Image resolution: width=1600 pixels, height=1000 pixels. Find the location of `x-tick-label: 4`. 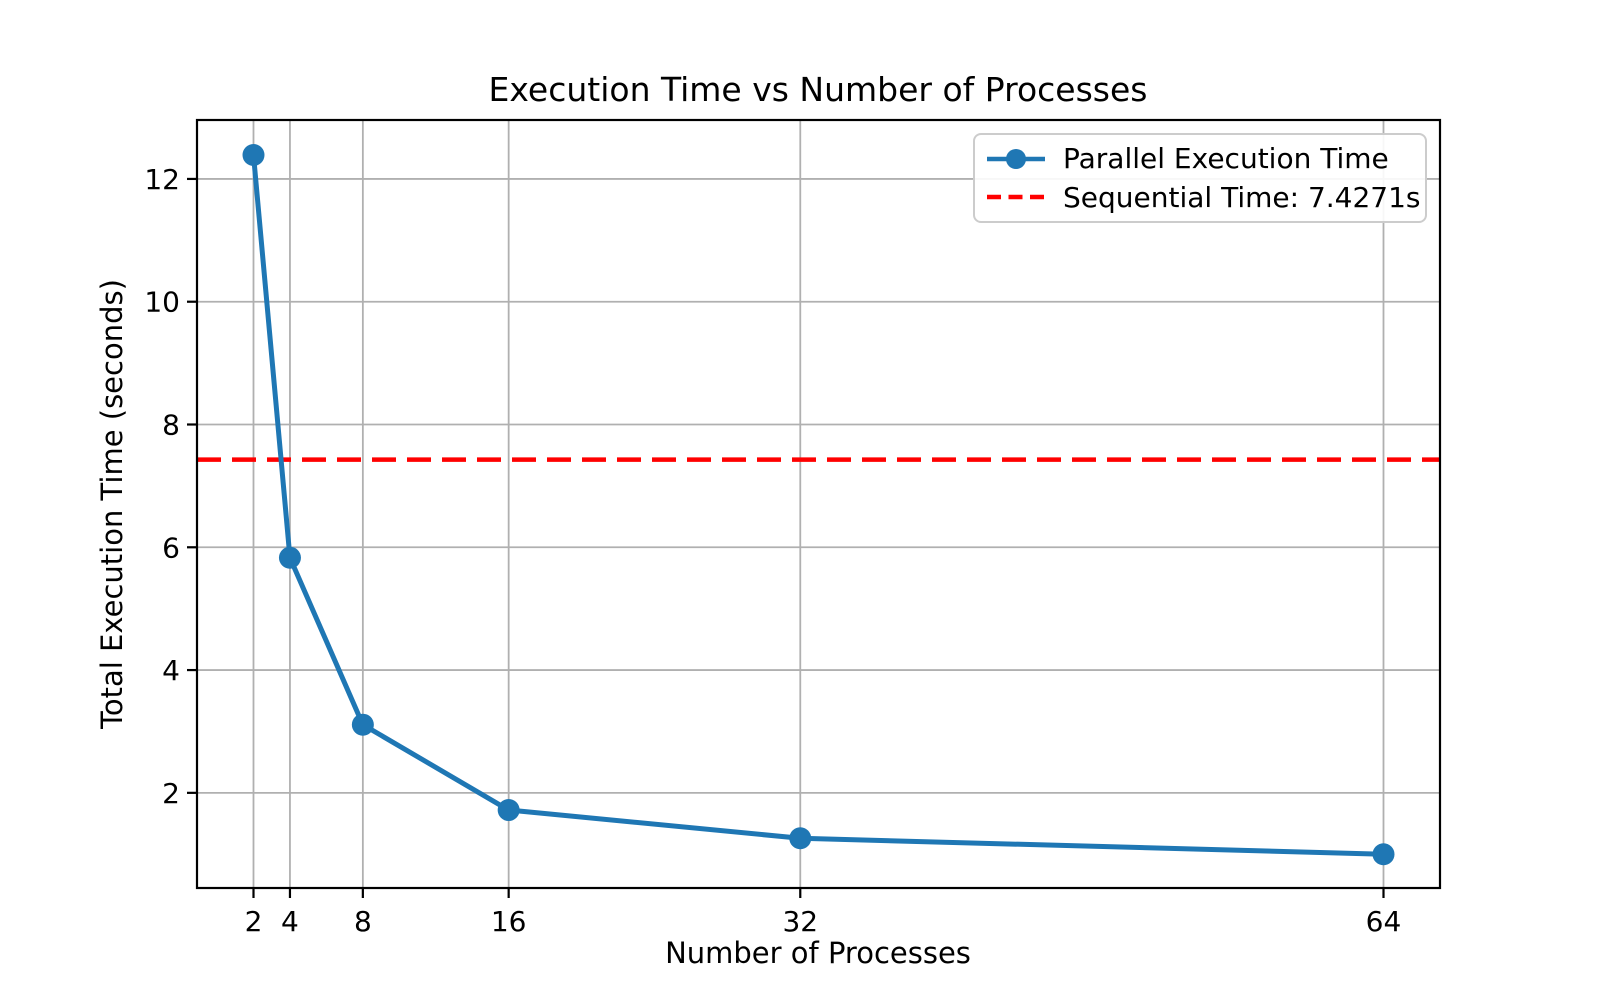

x-tick-label: 4 is located at coordinates (290, 921).